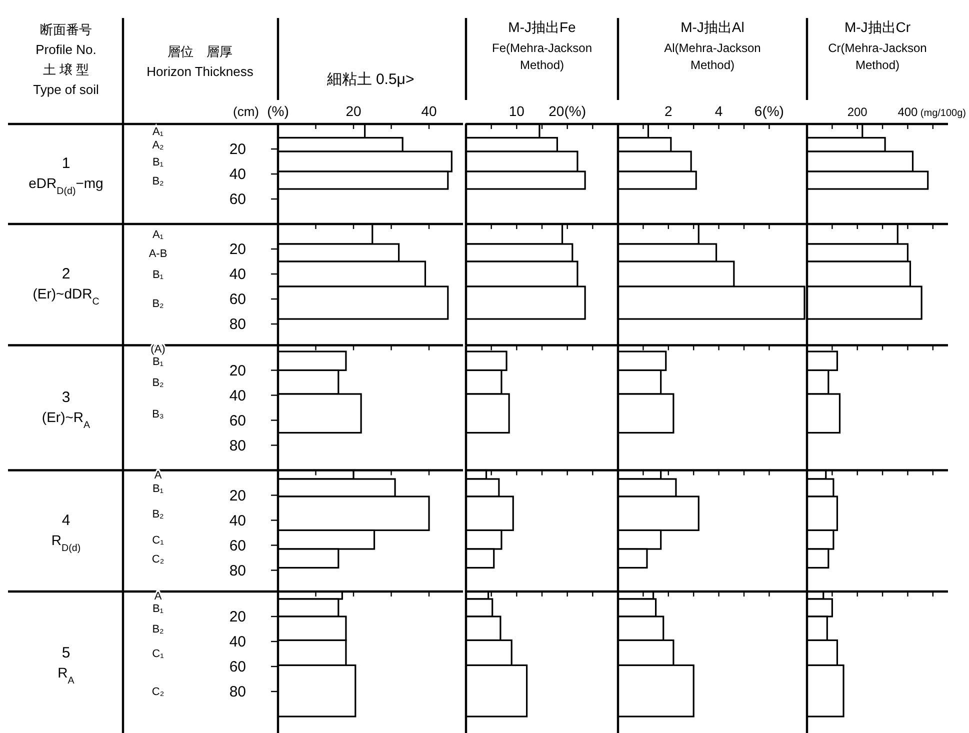 Image resolution: width=969 pixels, height=733 pixels. I want to click on x-tick-label: 10, so click(516, 111).